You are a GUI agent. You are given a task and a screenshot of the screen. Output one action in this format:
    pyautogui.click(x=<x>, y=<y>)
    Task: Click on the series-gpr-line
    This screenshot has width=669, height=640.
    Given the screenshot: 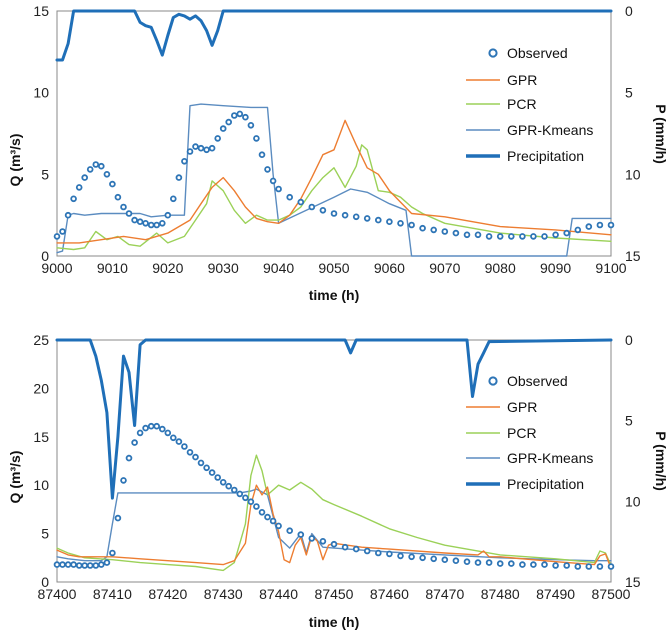 What is the action you would take?
    pyautogui.click(x=334, y=527)
    